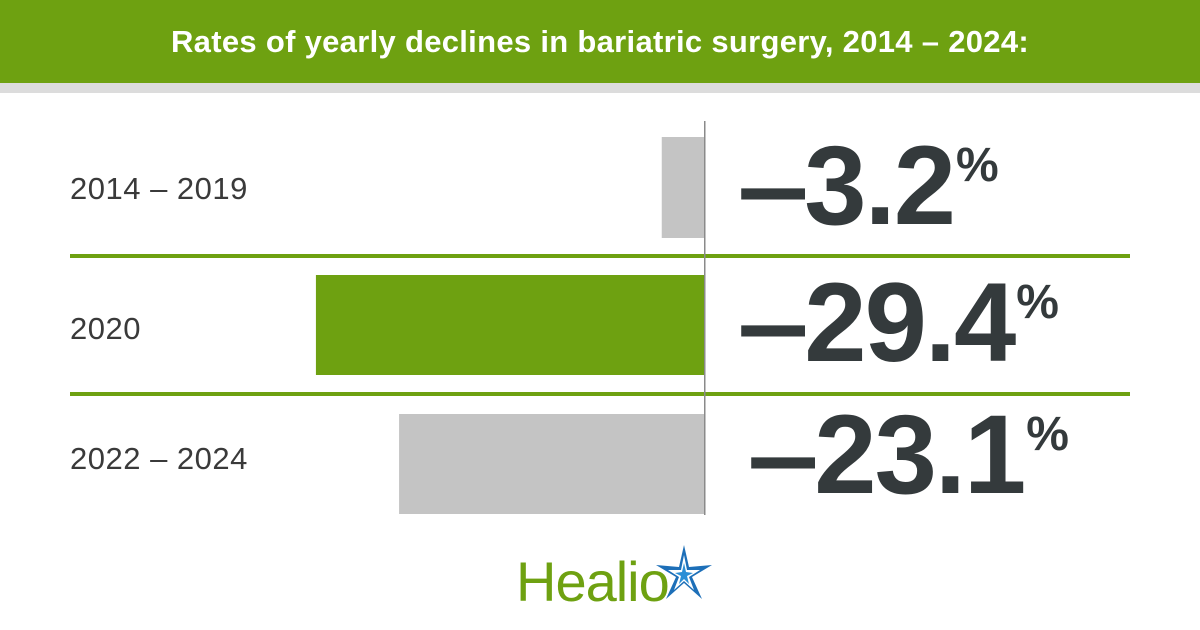 Image resolution: width=1200 pixels, height=630 pixels. What do you see at coordinates (705, 318) in the screenshot?
I see `zero-axis-line` at bounding box center [705, 318].